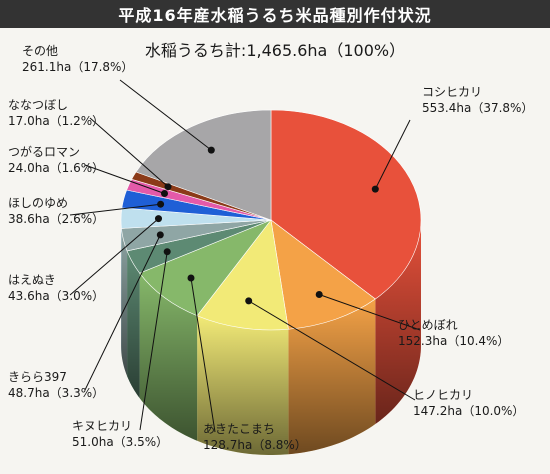 The height and width of the screenshot is (474, 550). Describe the element at coordinates (164, 193) in the screenshot. I see `leader-dot-つがるロマン` at that location.